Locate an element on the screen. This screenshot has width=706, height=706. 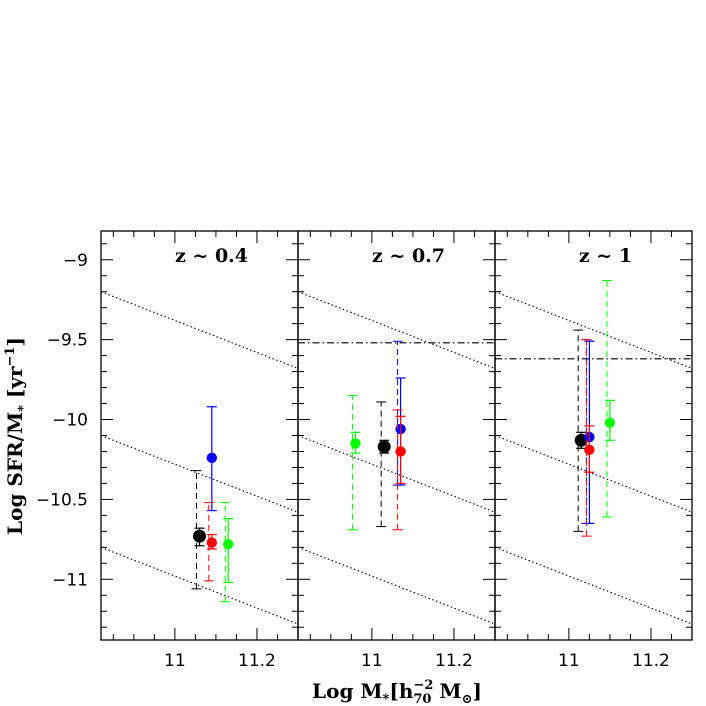
y-tick-label: −11 is located at coordinates (70, 580).